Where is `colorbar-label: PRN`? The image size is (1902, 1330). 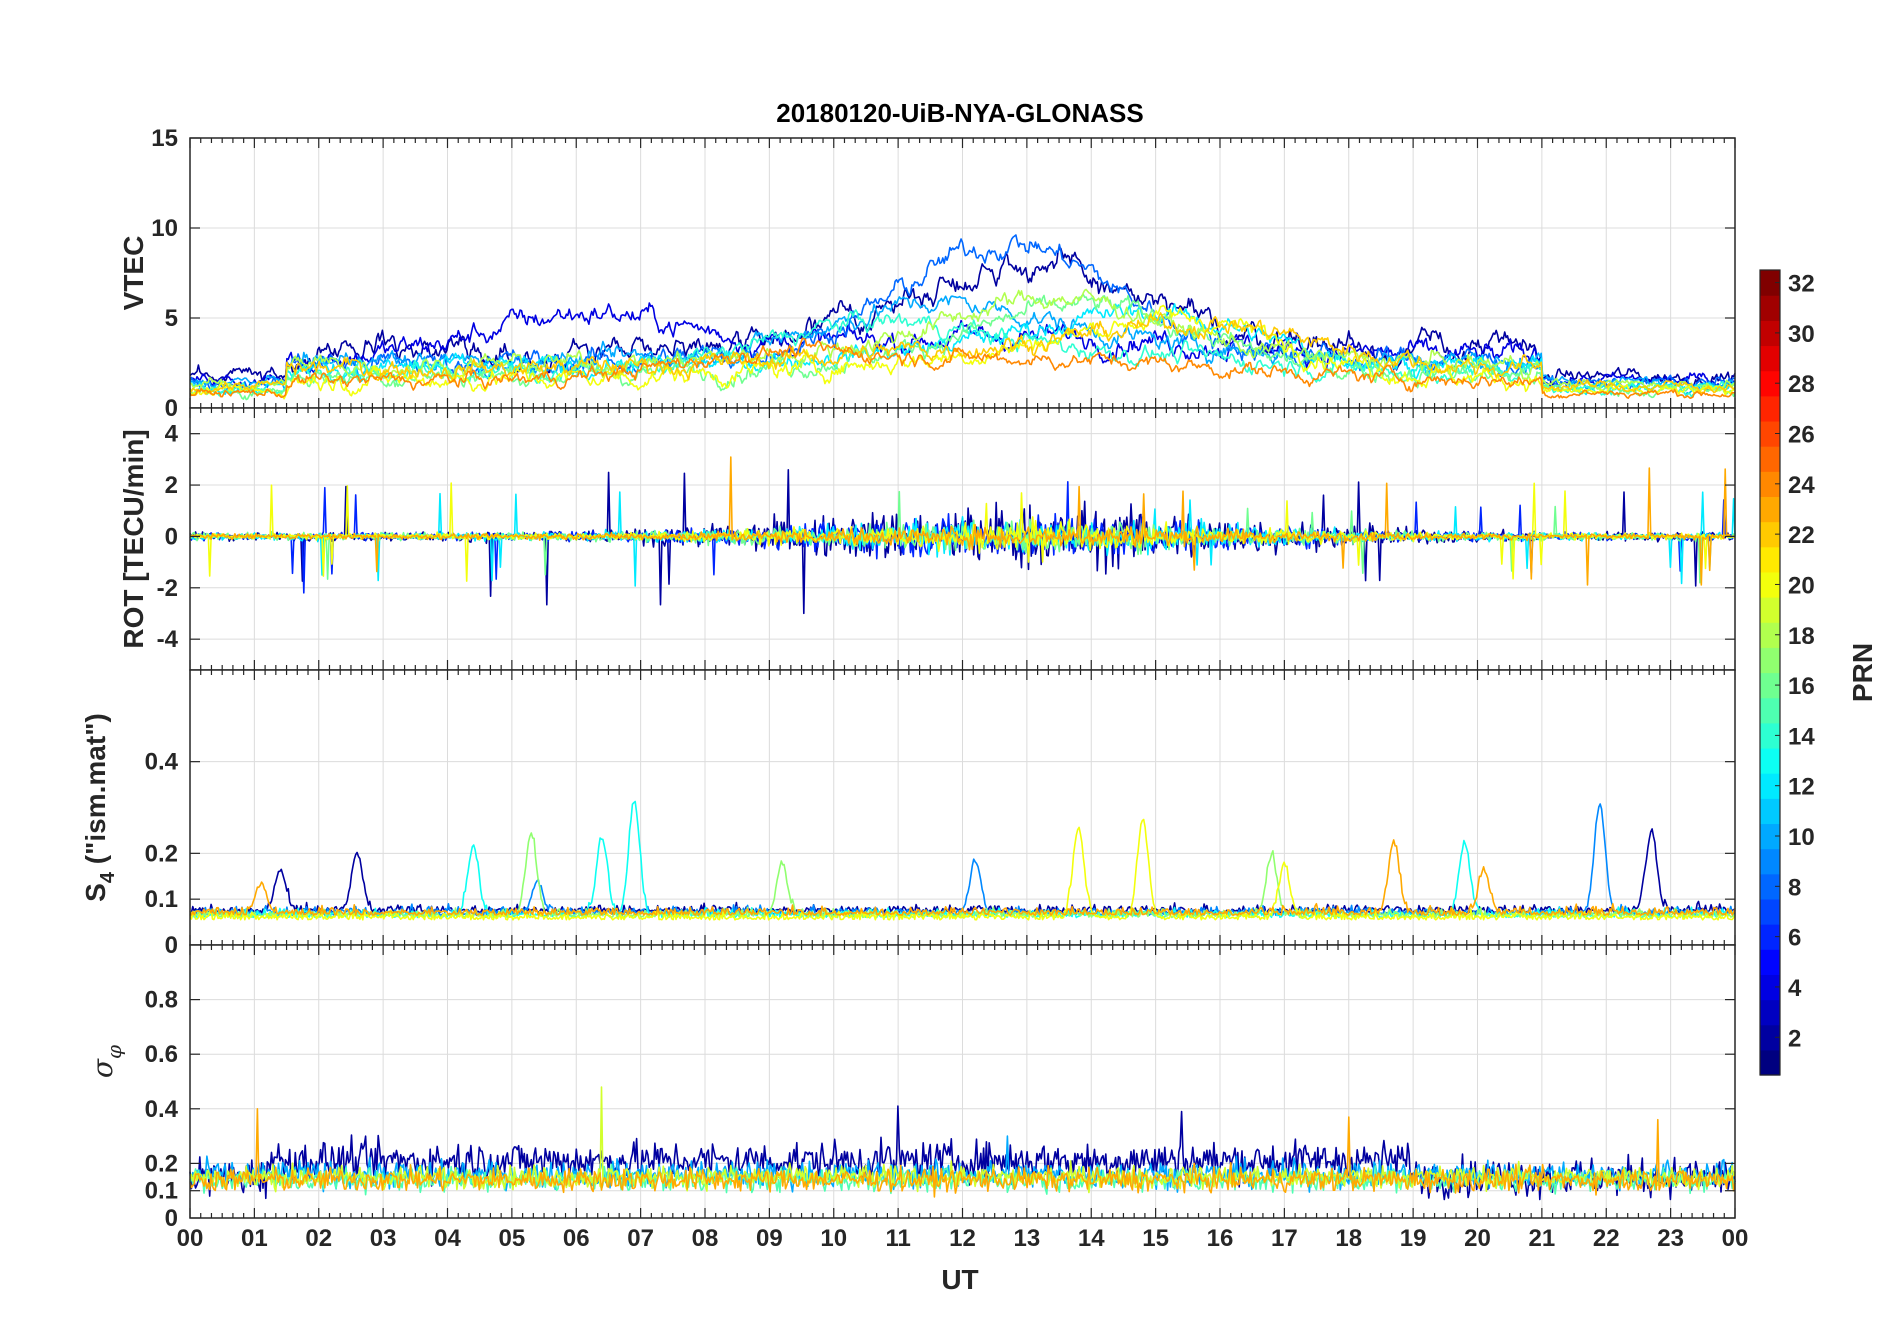
colorbar-label: PRN is located at coordinates (1862, 672).